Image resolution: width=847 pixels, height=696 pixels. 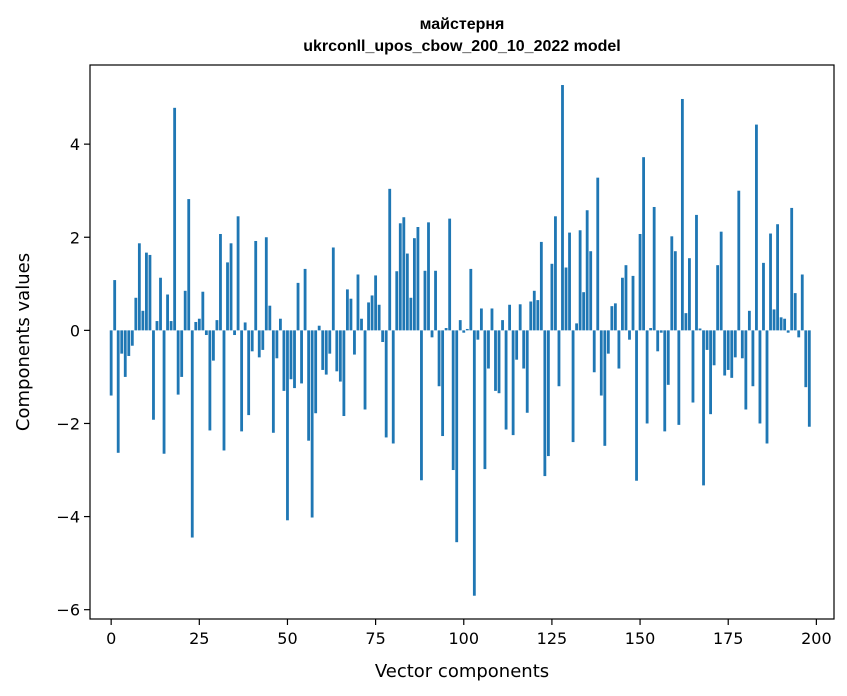 What do you see at coordinates (75, 237) in the screenshot?
I see `y-tick-label: 2` at bounding box center [75, 237].